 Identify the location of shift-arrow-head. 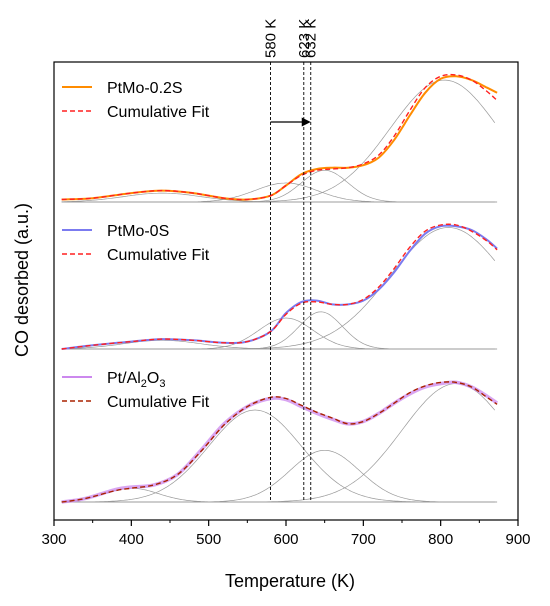
(306, 122).